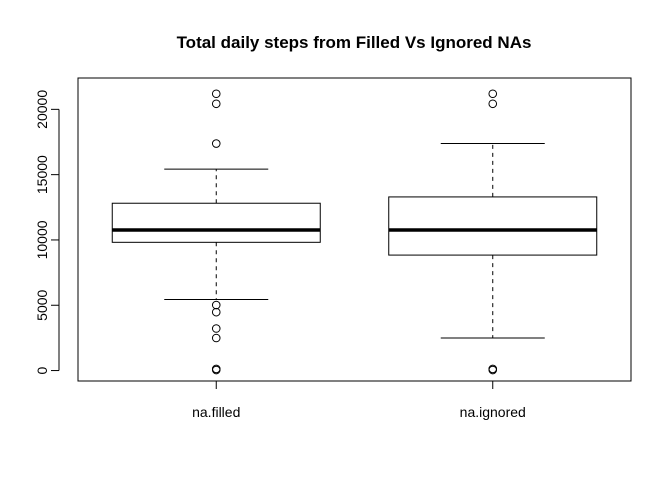  What do you see at coordinates (42, 109) in the screenshot?
I see `y-tick-label: 20000` at bounding box center [42, 109].